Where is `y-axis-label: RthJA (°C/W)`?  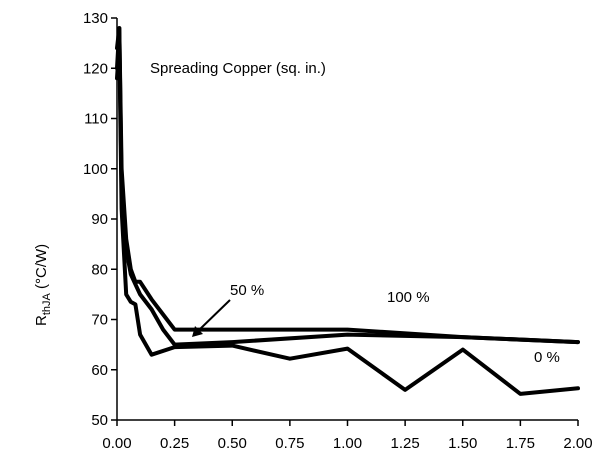 y-axis-label: RthJA (°C/W) is located at coordinates (43, 285).